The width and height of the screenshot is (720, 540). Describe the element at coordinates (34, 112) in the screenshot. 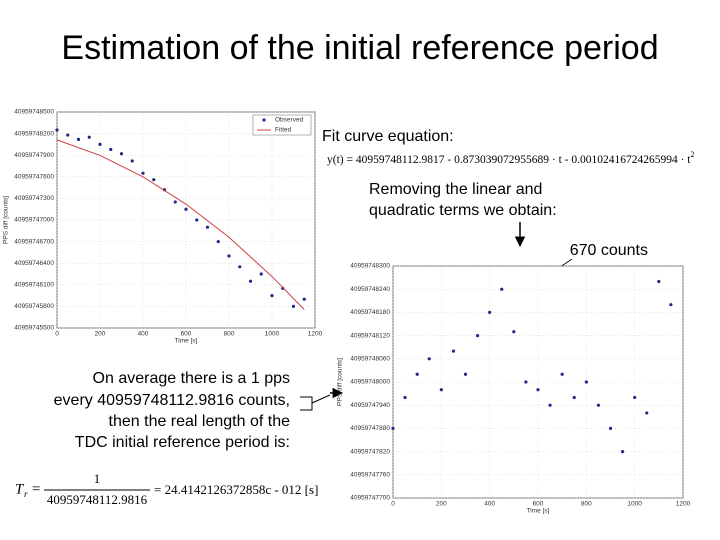

I see `y-tick-label: 40959748500` at that location.